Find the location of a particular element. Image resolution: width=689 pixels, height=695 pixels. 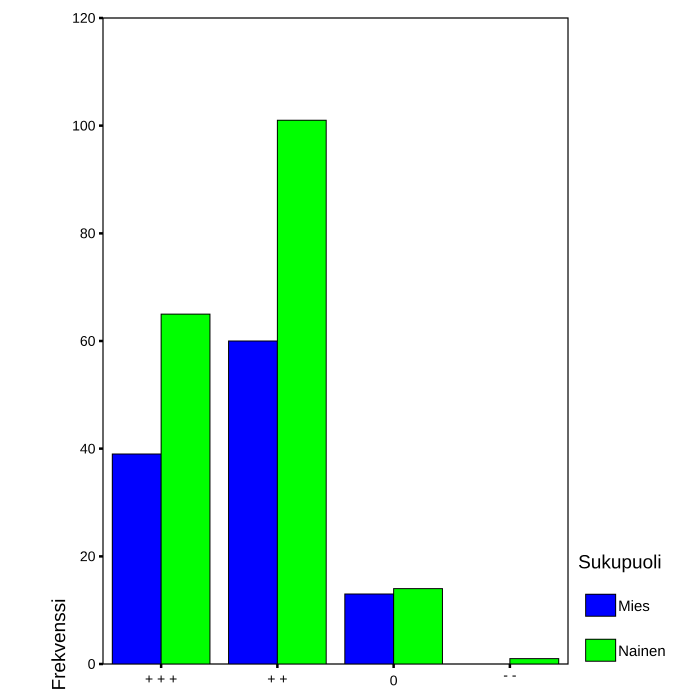

y-tick-label: 80 is located at coordinates (87, 233).